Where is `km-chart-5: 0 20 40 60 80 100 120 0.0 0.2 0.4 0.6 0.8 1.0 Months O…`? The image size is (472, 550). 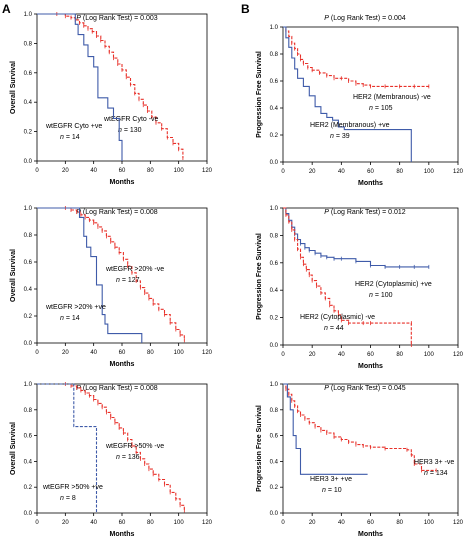
km-chart-5: 0 20 40 60 80 100 120 0.0 0.2 0.4 0.6 0.8 1.0 Months O… is located at coordinates (111, 460).